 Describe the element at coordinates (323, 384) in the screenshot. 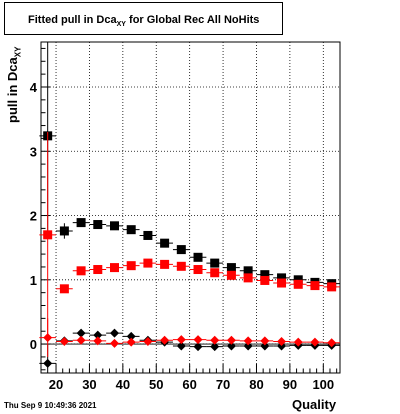

I see `x-tick-label: 100` at that location.